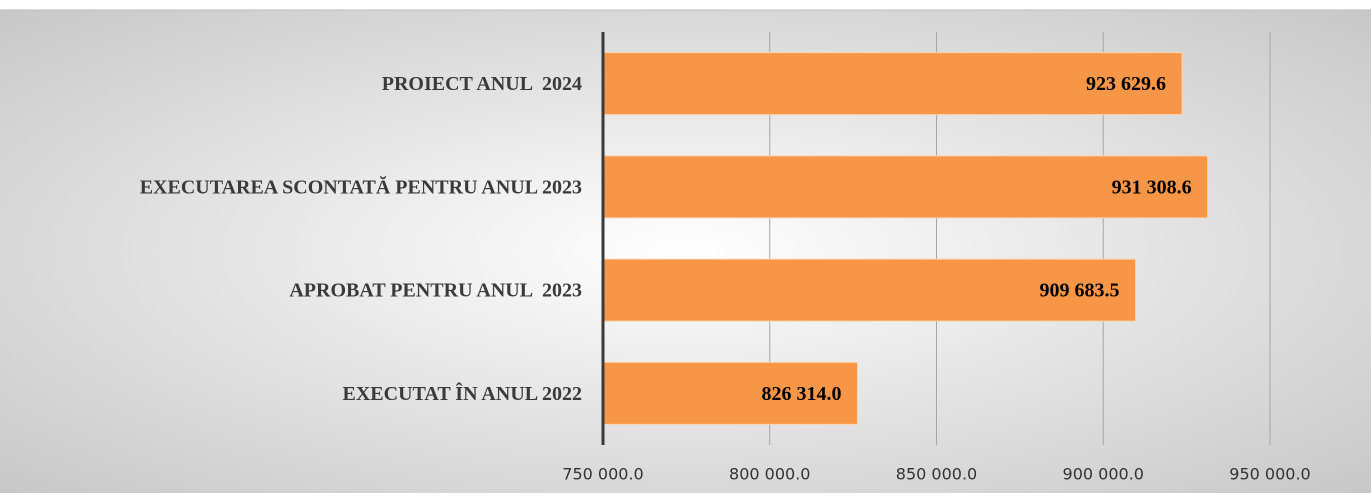 This screenshot has height=493, width=1371. I want to click on data-label: 826 314.0, so click(802, 394).